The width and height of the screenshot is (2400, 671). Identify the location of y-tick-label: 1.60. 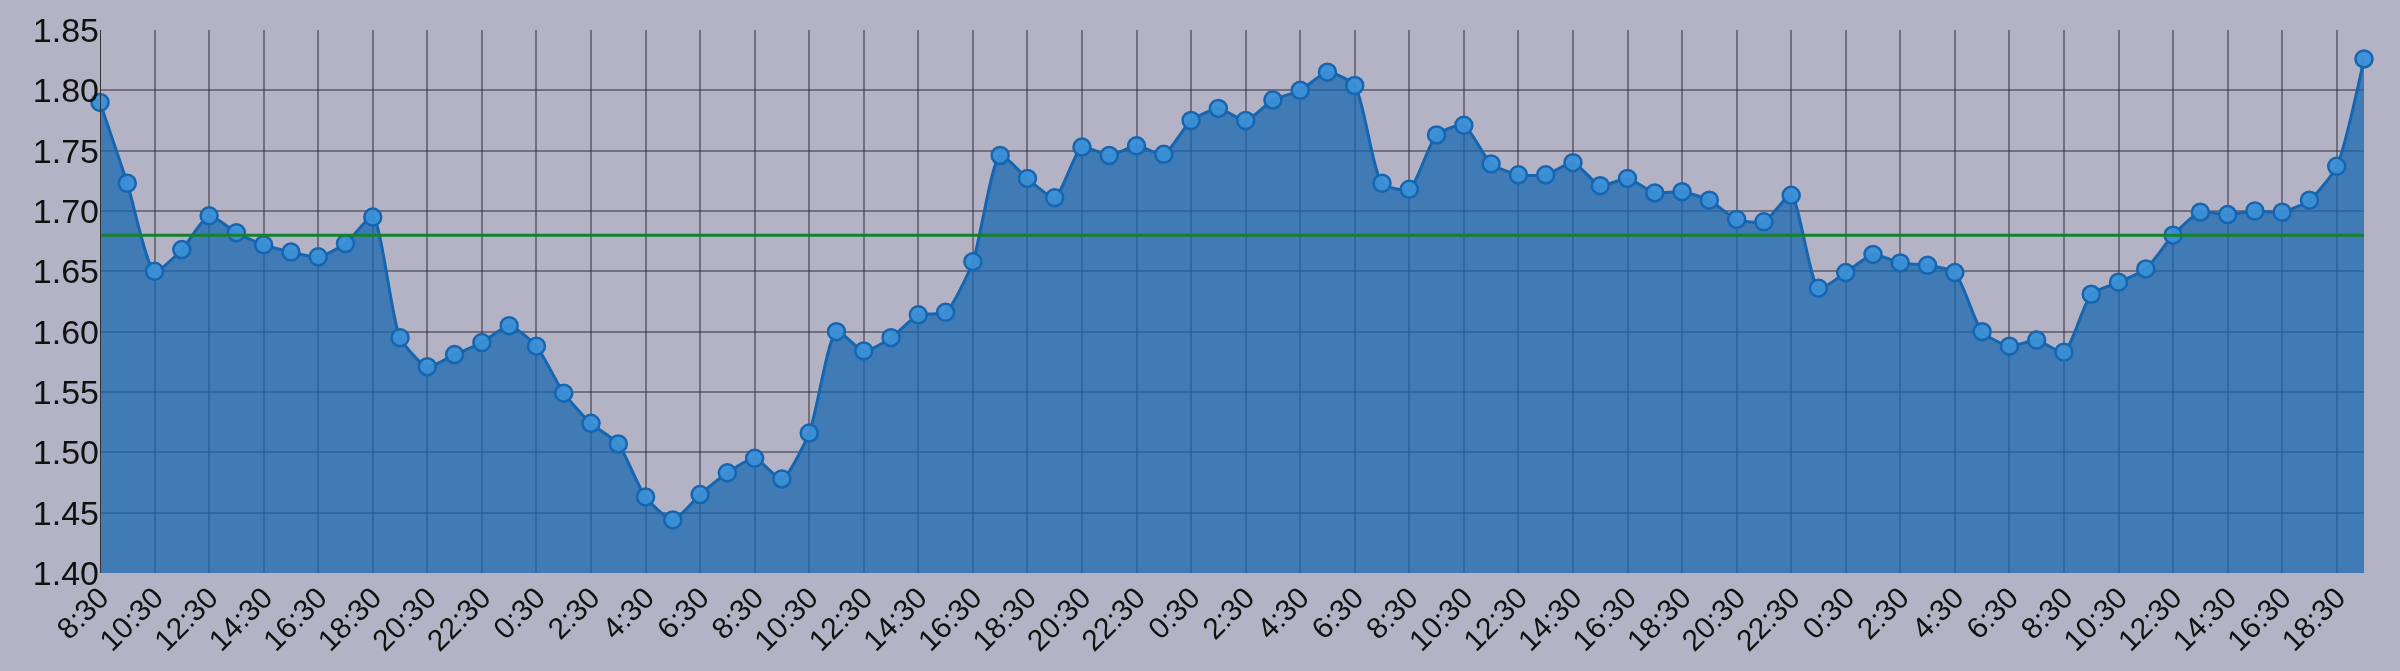
(65, 331).